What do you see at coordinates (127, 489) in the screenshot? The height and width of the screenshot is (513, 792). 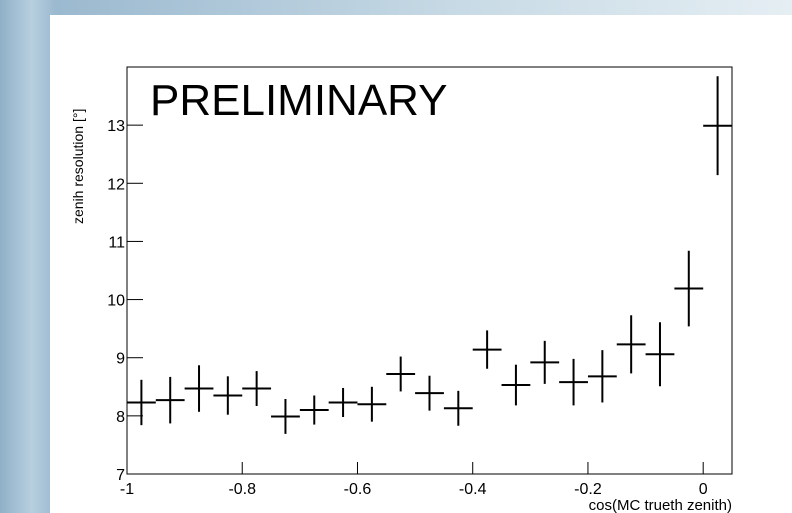 I see `x-tick-label: -1` at bounding box center [127, 489].